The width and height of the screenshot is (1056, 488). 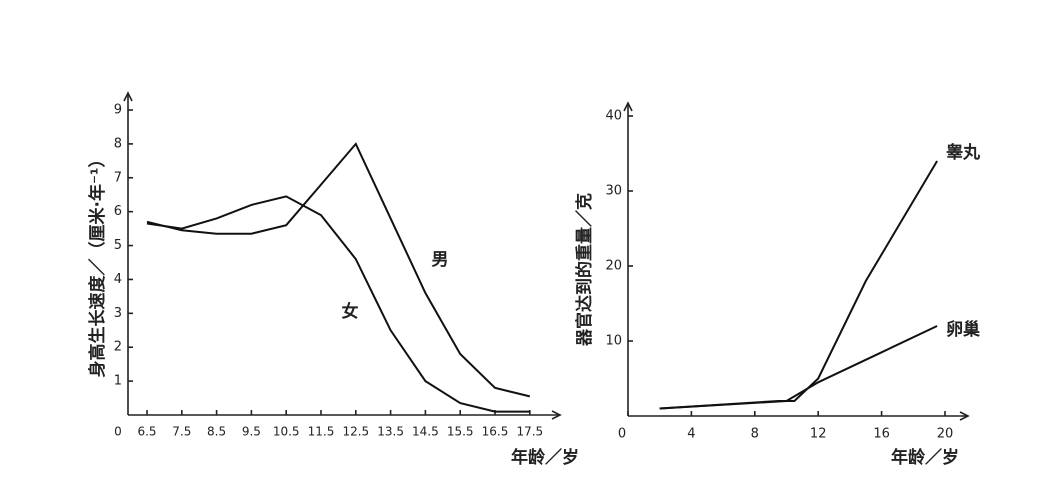 What do you see at coordinates (118, 347) in the screenshot?
I see `y-tick-label: 2` at bounding box center [118, 347].